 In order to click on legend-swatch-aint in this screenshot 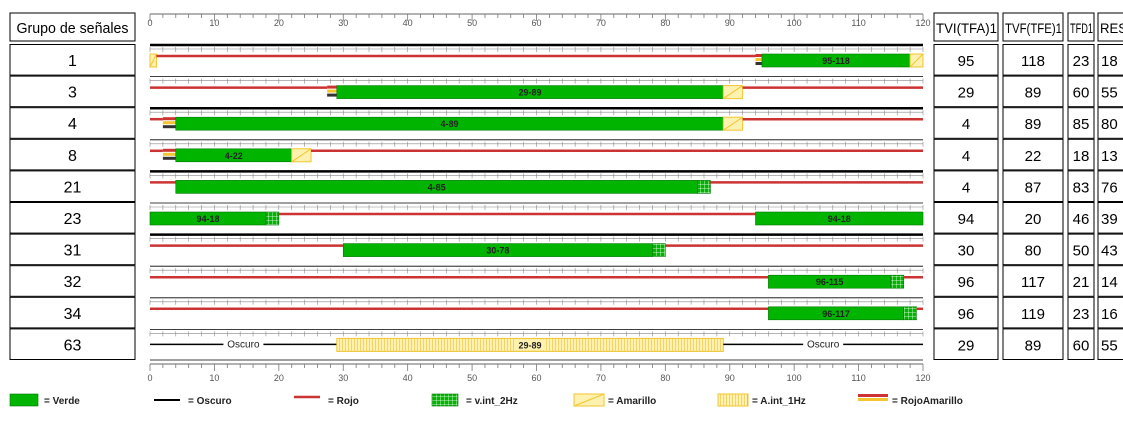, I will do `click(733, 400)`.